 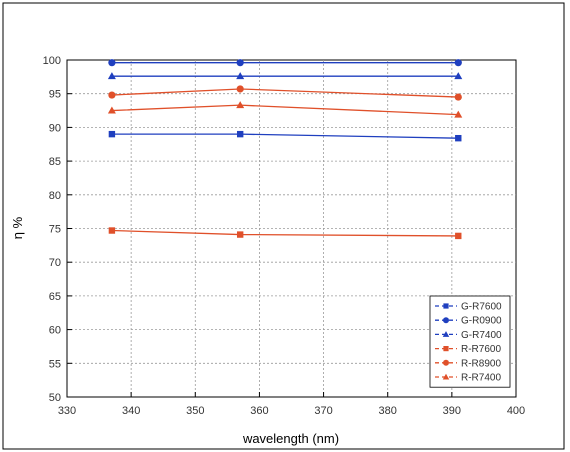 What do you see at coordinates (259, 411) in the screenshot?
I see `x-tick-label: 360` at bounding box center [259, 411].